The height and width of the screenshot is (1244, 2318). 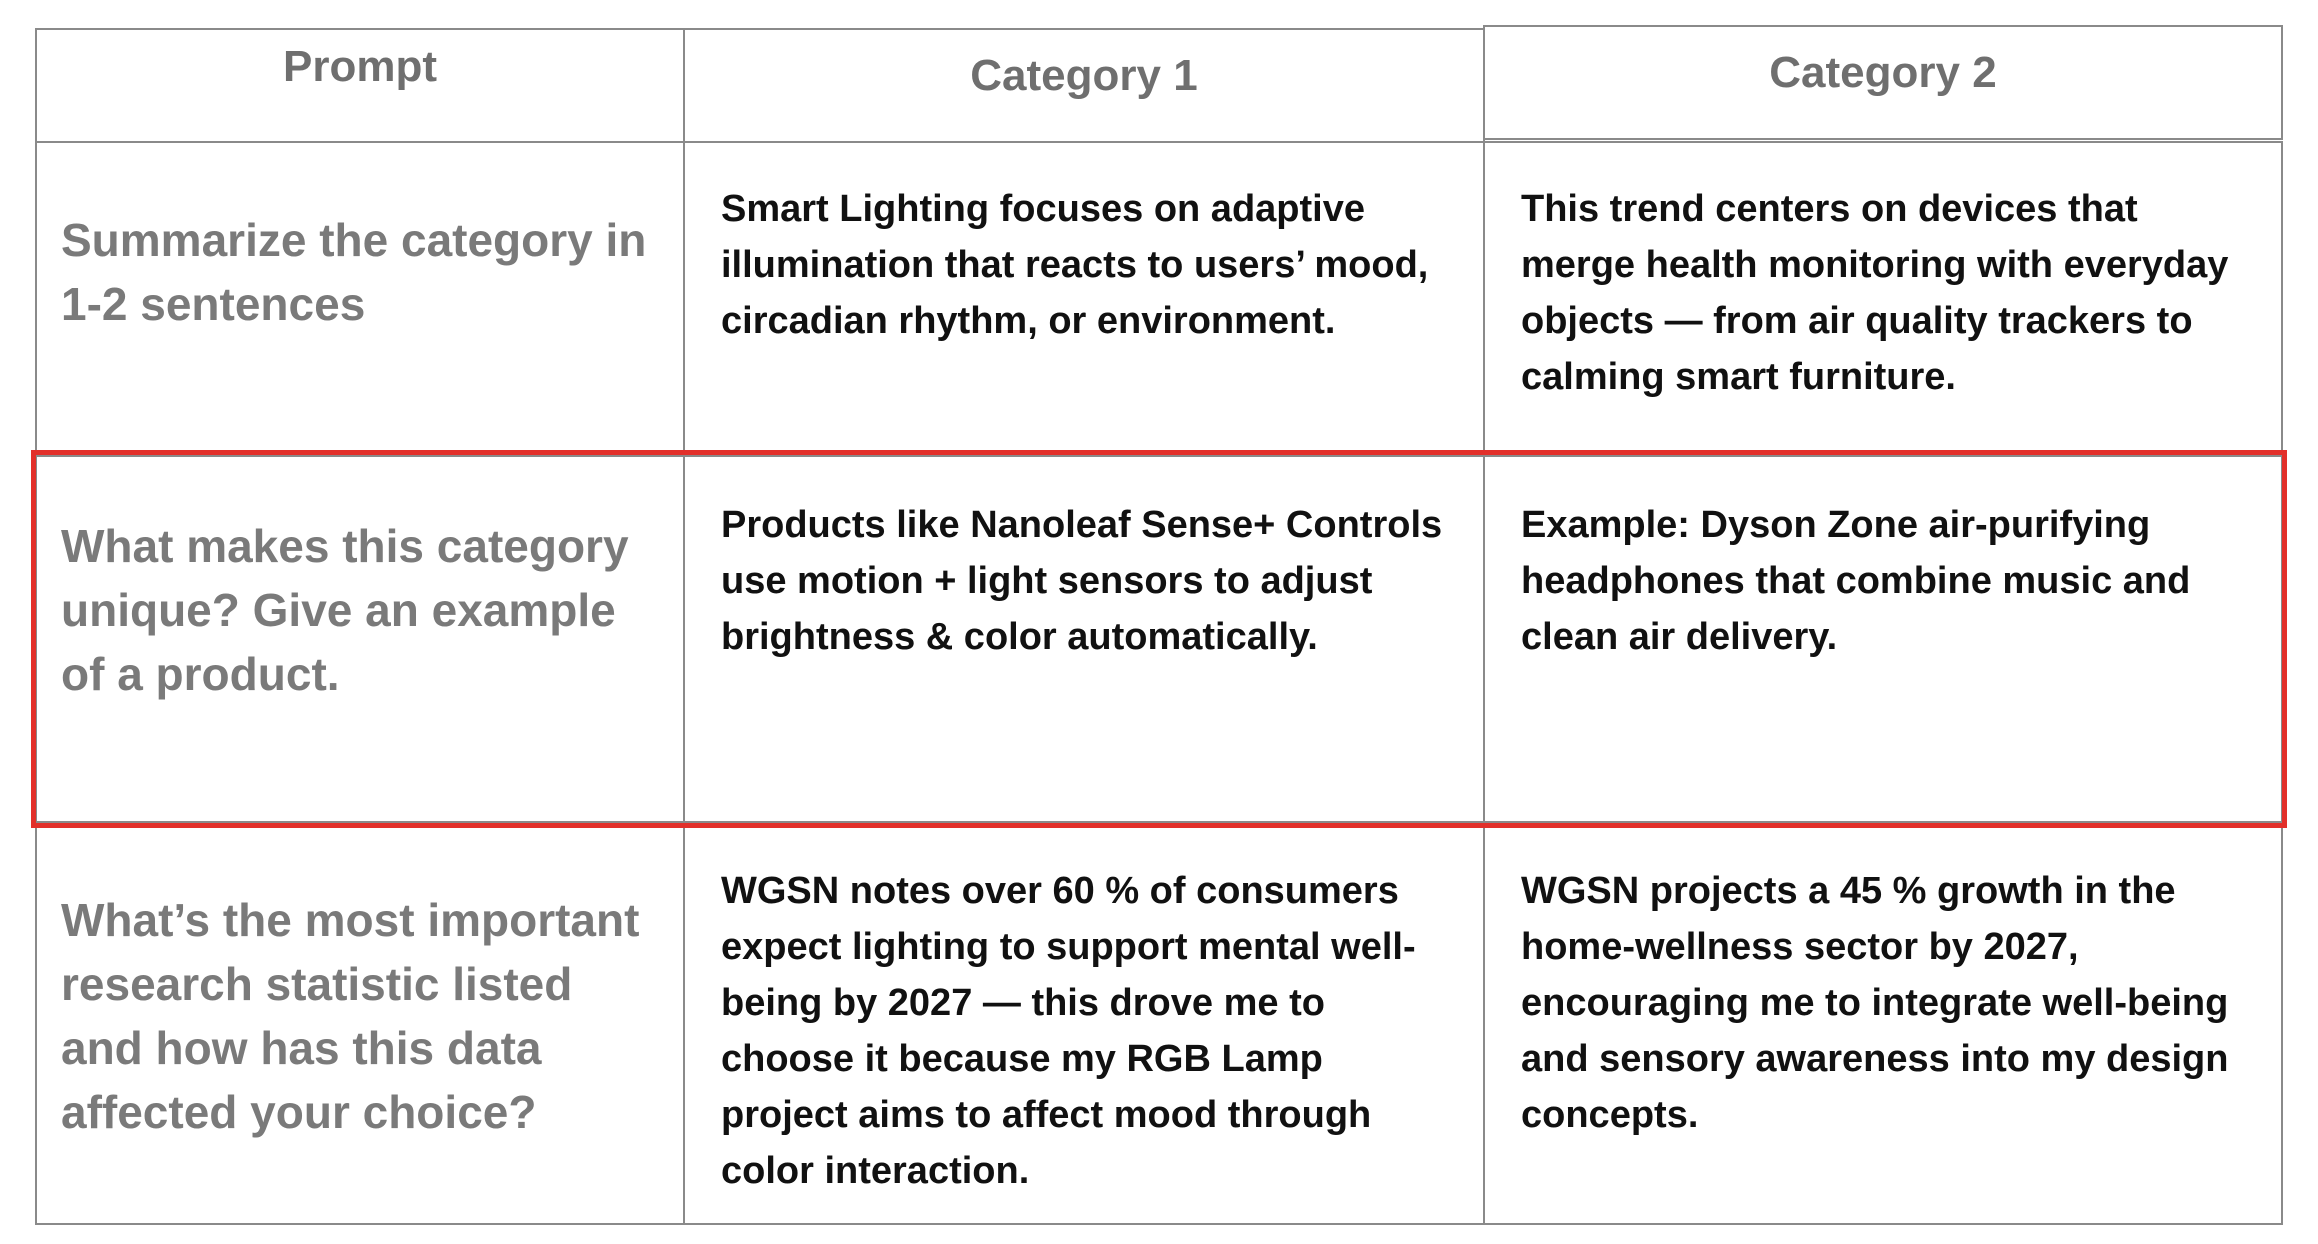 I want to click on header-category-2: Category 2, so click(x=1883, y=82).